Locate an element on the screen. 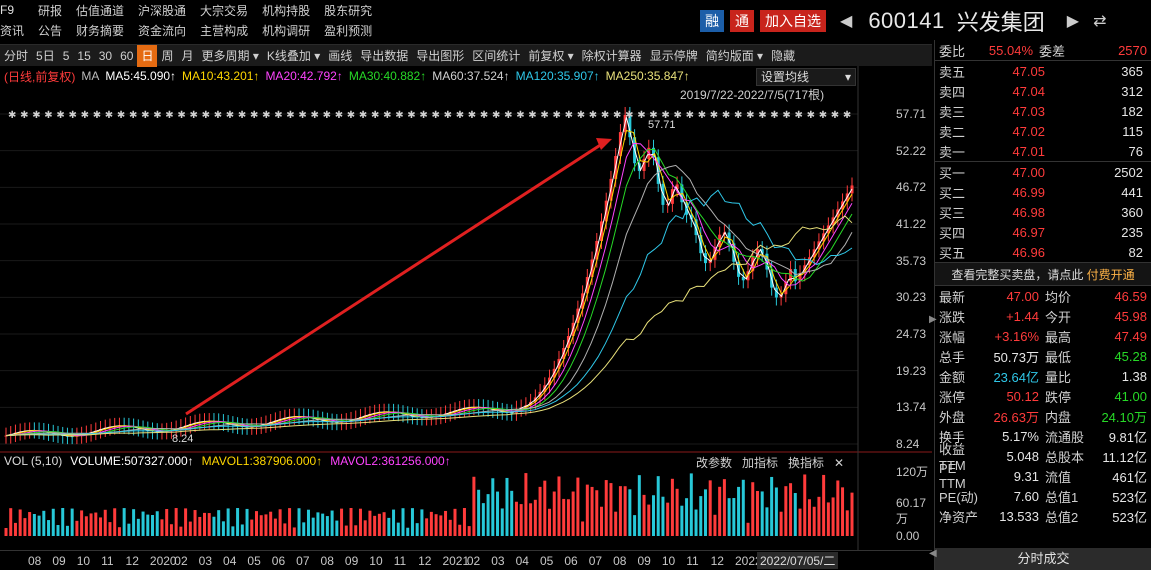 Image resolution: width=1151 pixels, height=570 pixels. menu-item-1-1: 研报 is located at coordinates (50, 10).